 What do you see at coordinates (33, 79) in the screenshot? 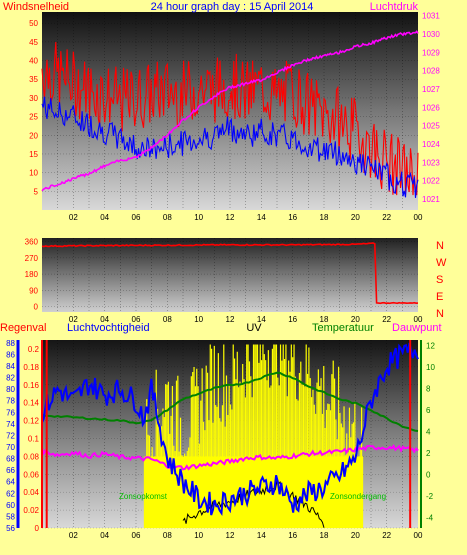
I see `y-left-tick-label: 35` at bounding box center [33, 79].